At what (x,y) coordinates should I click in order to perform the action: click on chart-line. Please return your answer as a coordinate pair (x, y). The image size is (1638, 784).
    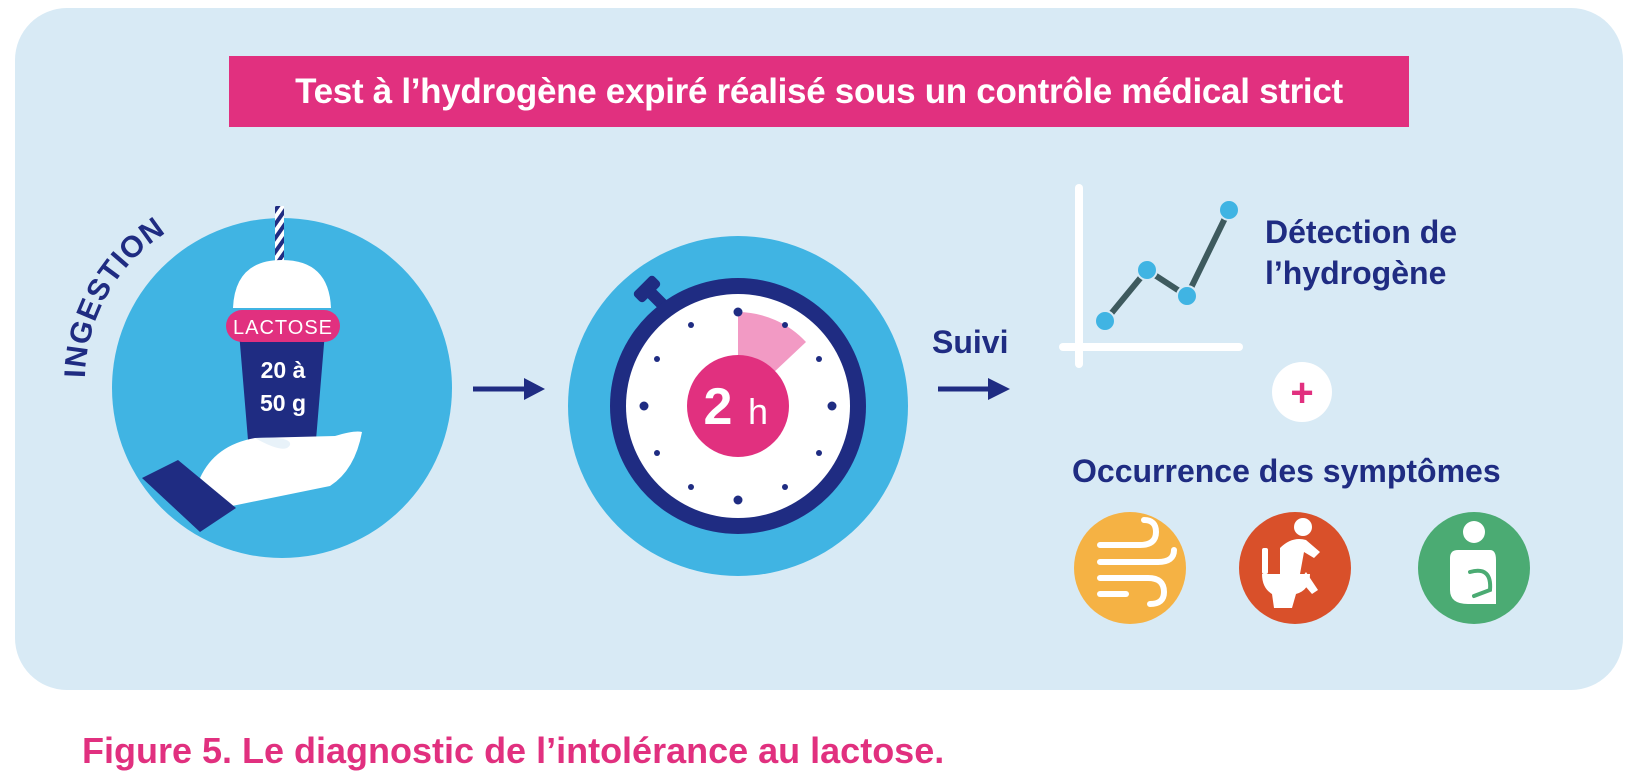
    Looking at the image, I should click on (1167, 265).